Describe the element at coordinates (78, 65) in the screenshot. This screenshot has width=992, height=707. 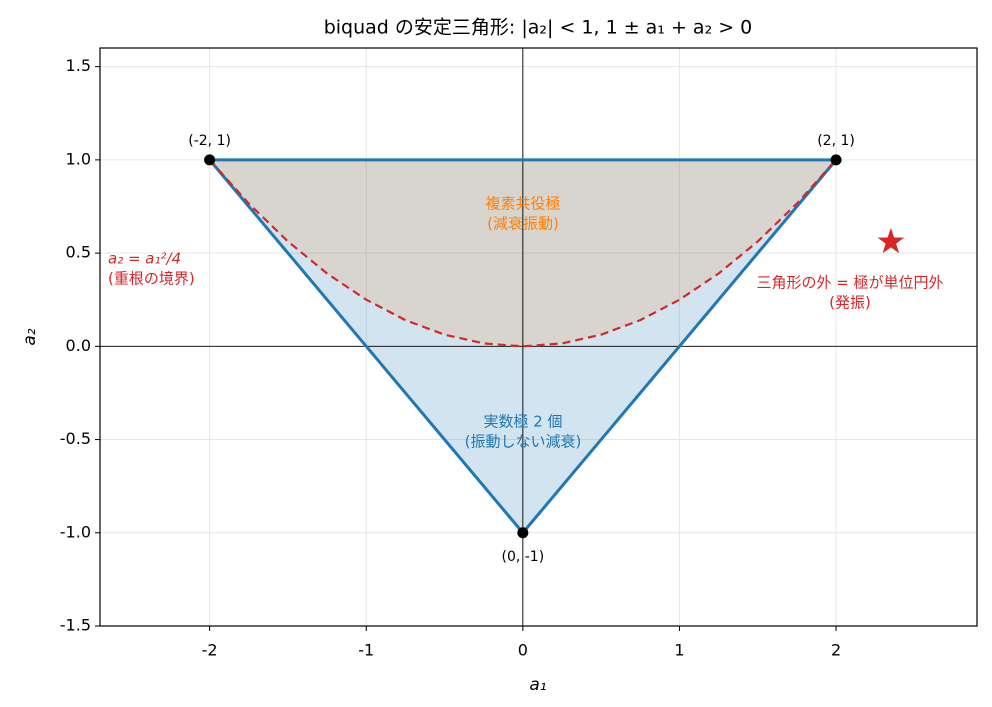
I see `y-tick-label: 1.5` at that location.